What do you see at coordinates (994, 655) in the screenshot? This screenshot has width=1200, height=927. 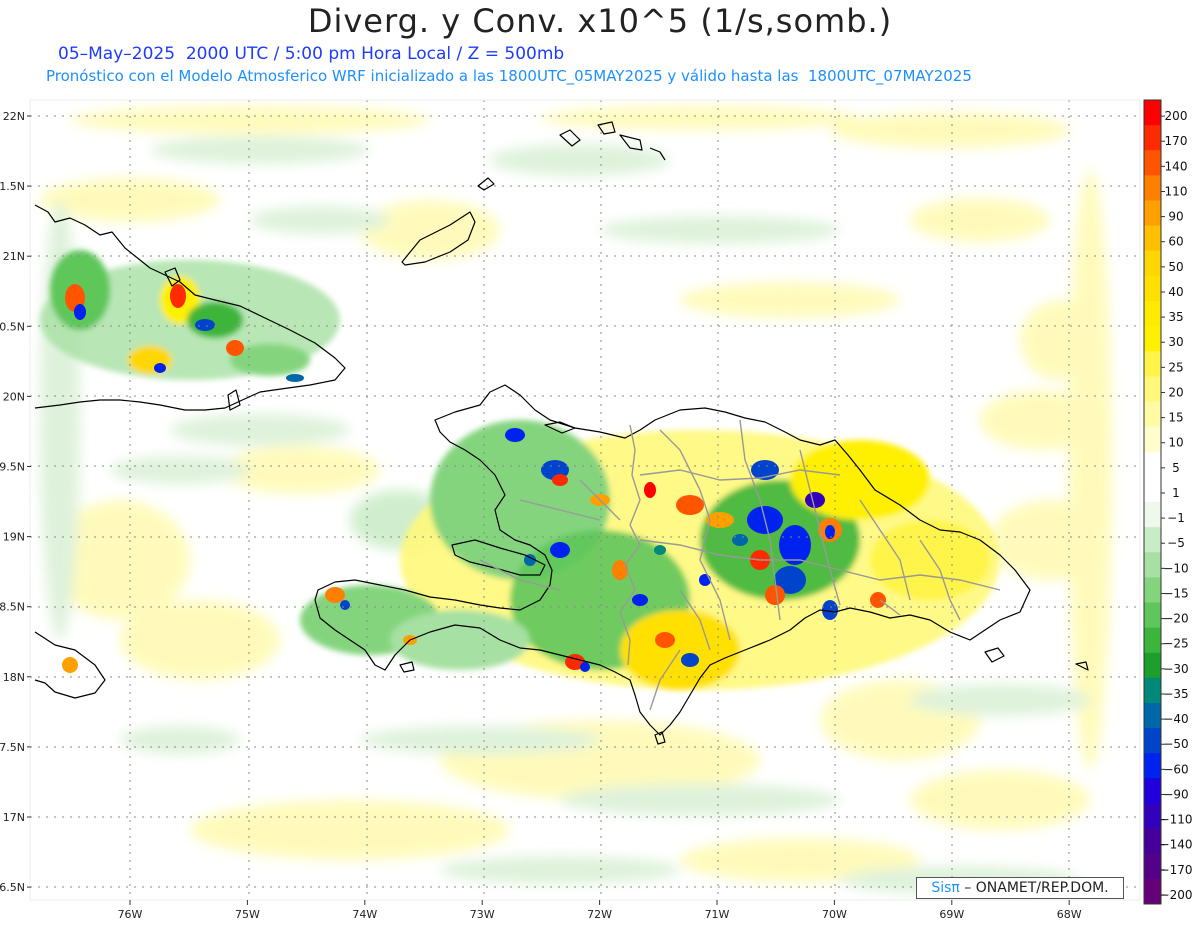 I see `saona-island` at bounding box center [994, 655].